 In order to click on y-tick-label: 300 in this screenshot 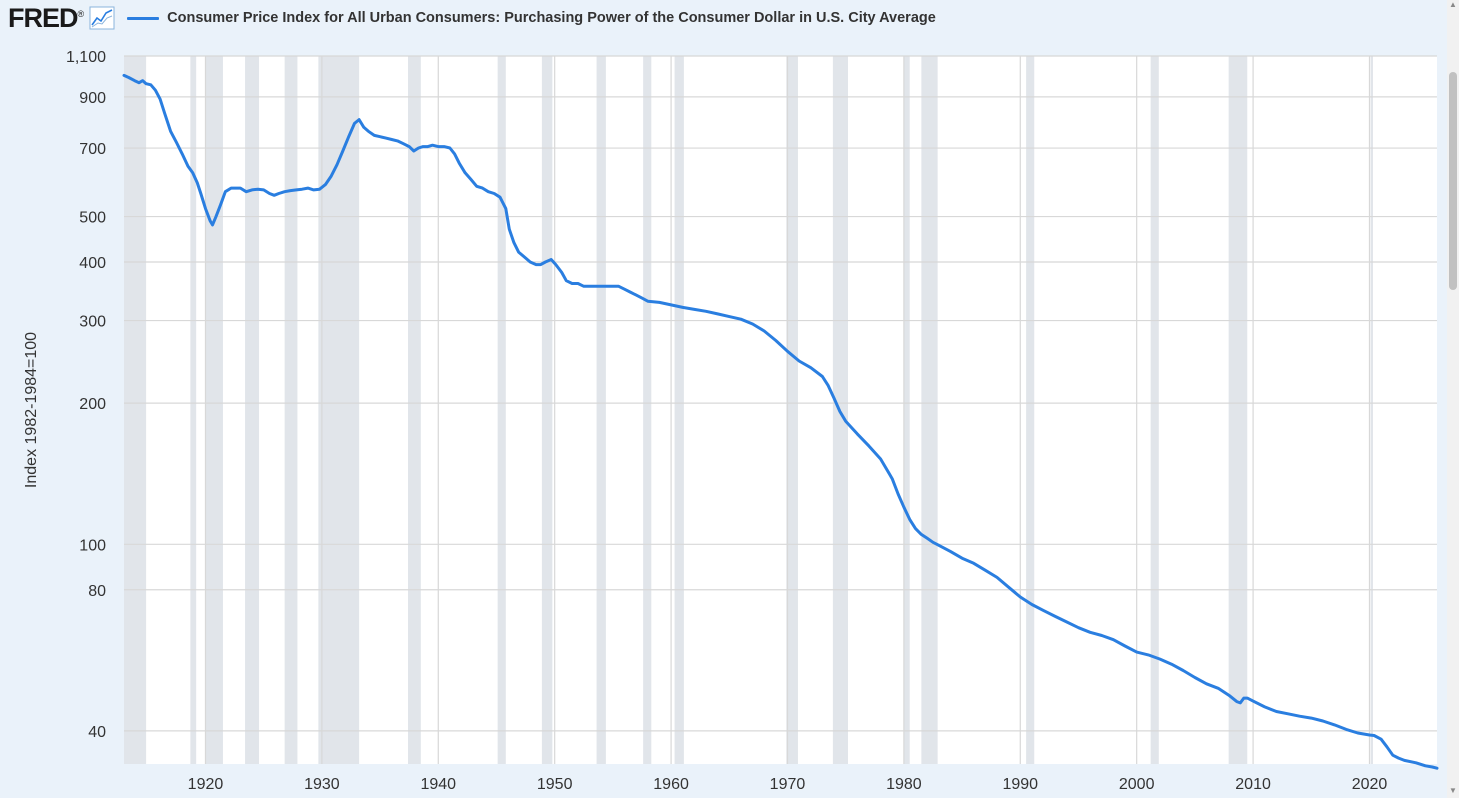, I will do `click(92, 322)`.